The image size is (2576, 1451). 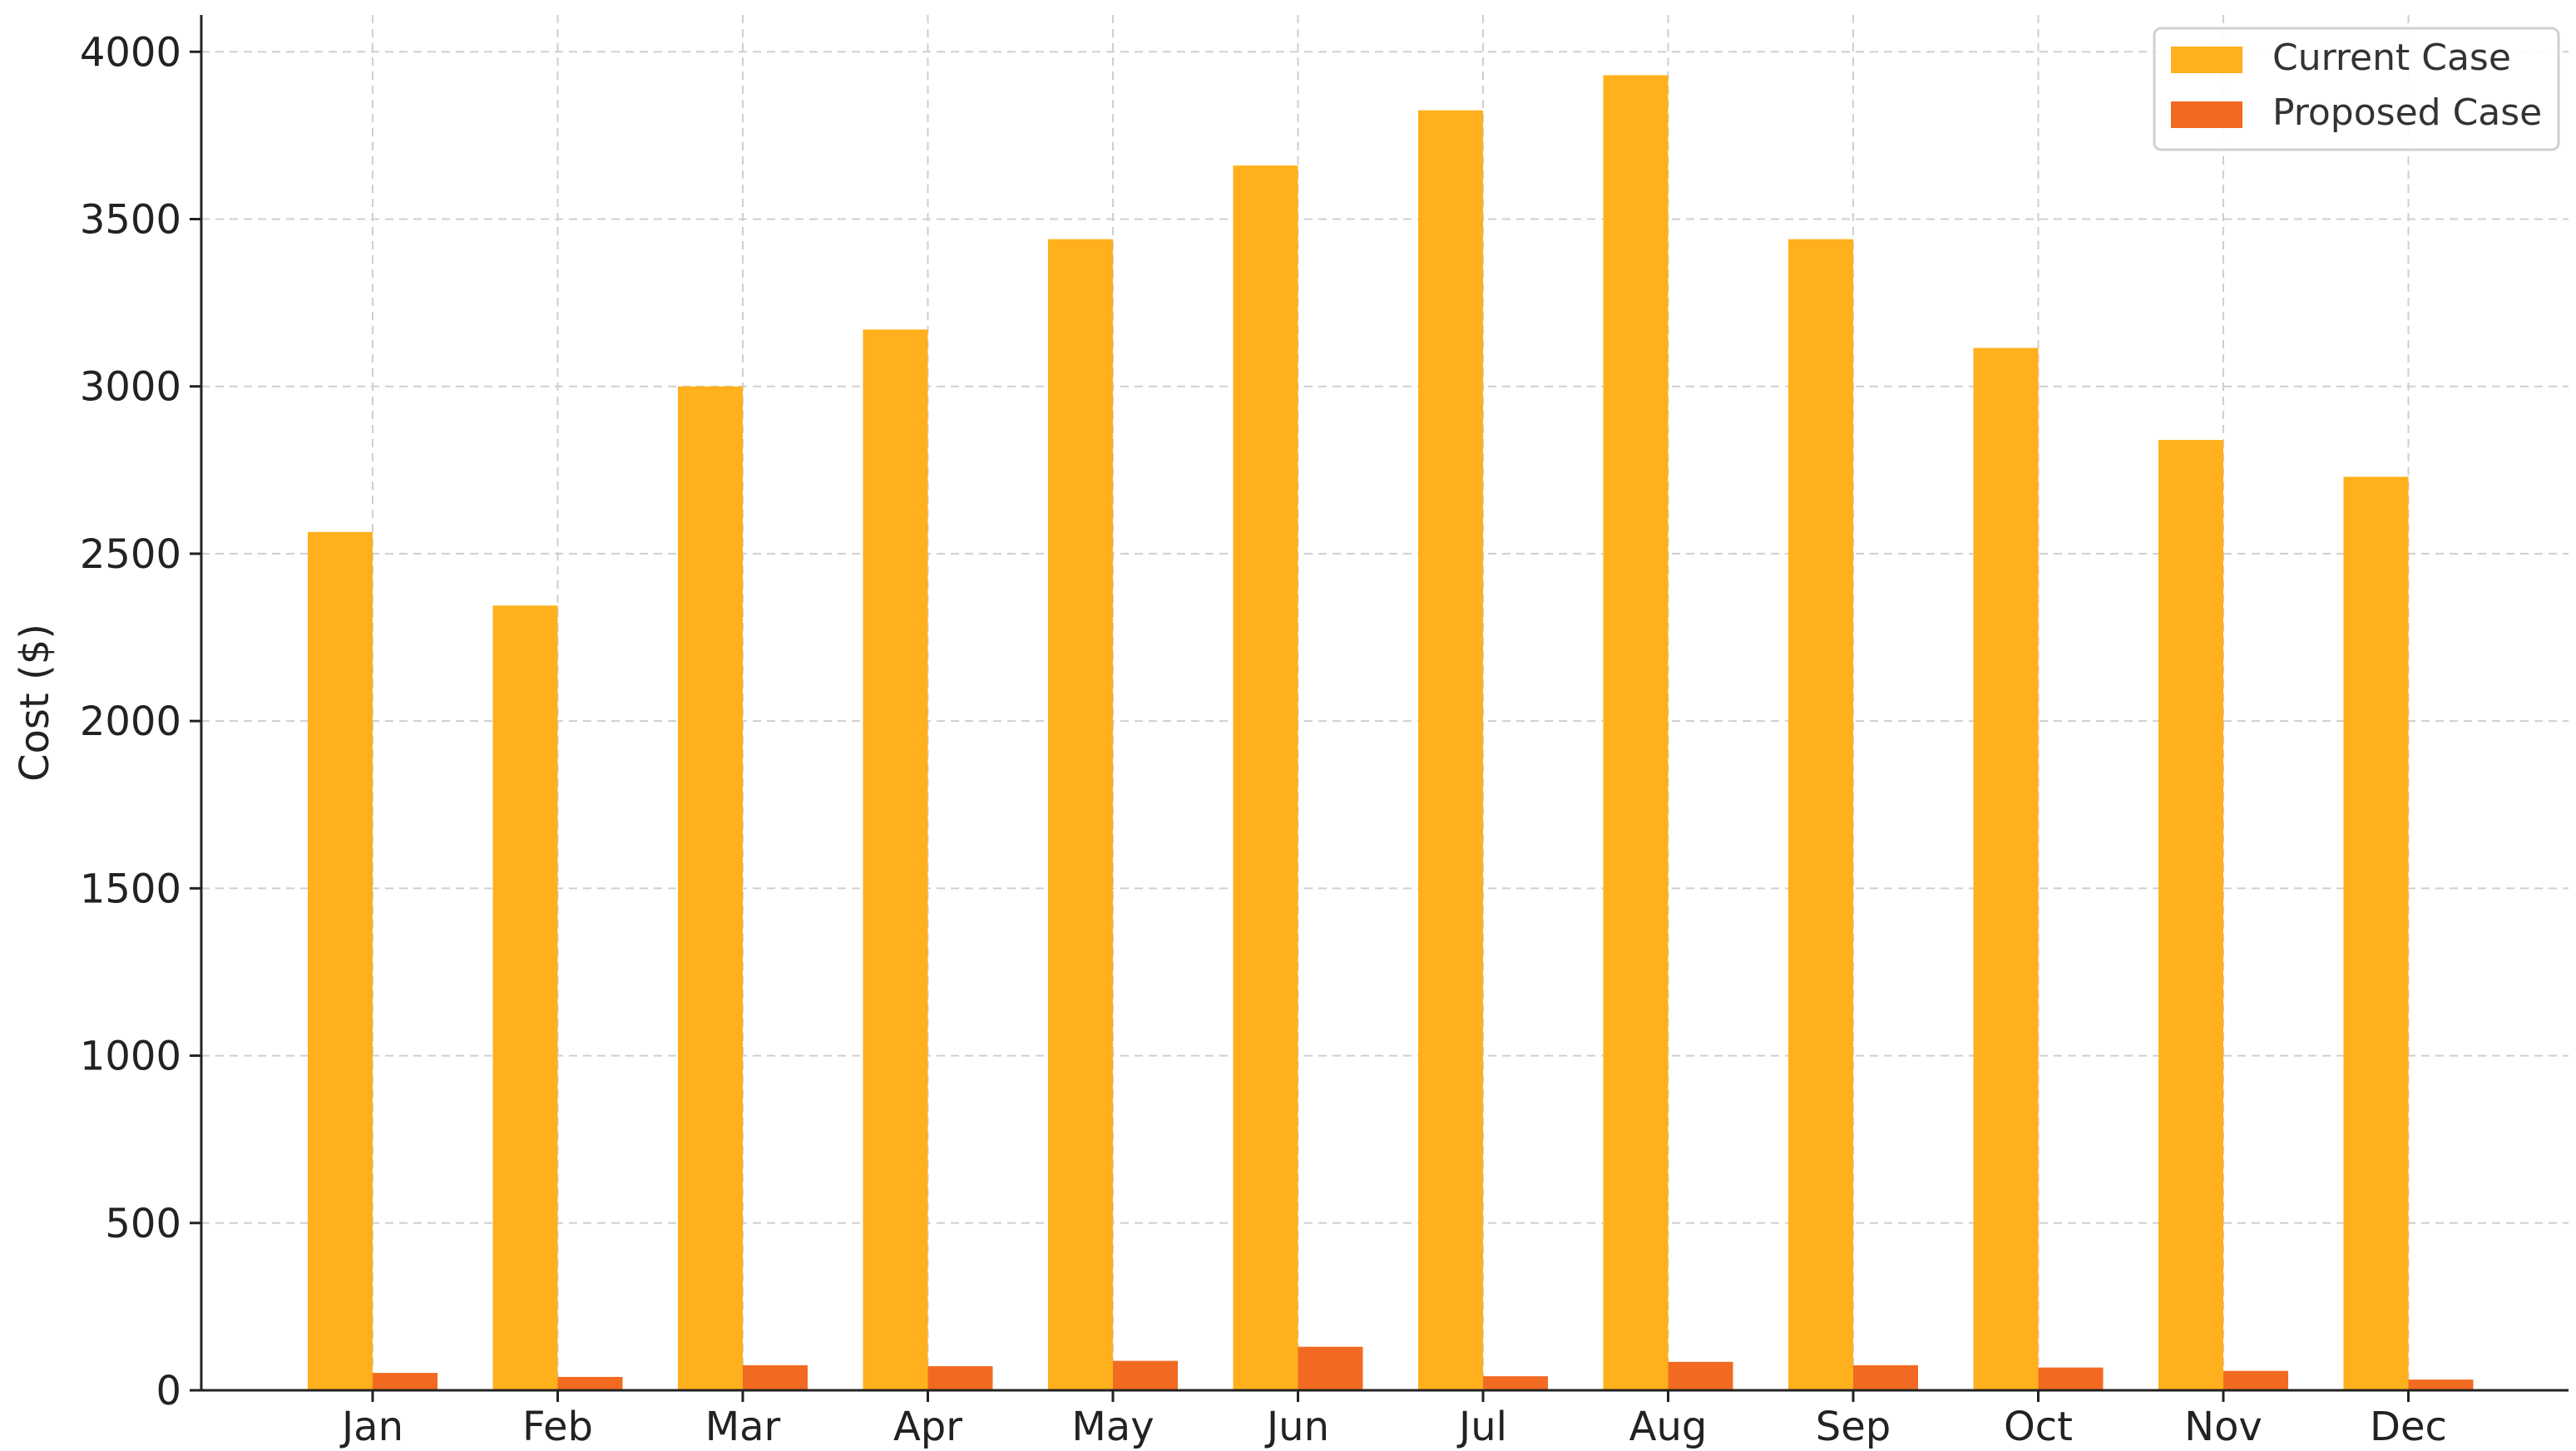 I want to click on x-tick-label: Nov, so click(x=2223, y=1427).